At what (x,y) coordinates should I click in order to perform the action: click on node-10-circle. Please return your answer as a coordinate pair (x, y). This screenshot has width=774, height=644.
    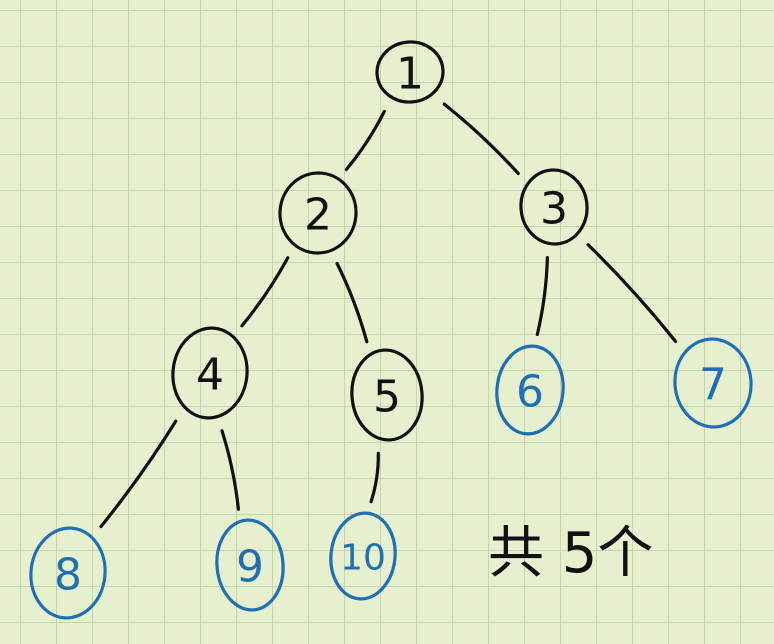
    Looking at the image, I should click on (363, 556).